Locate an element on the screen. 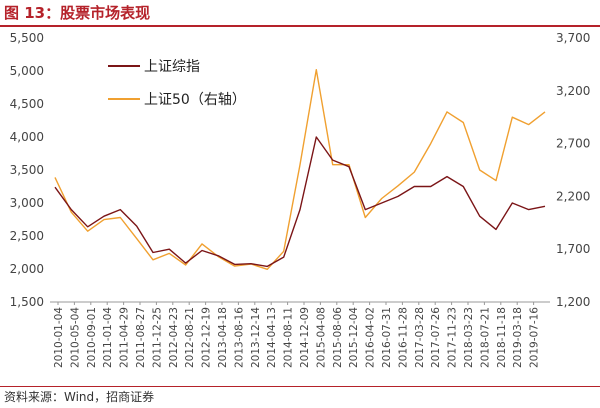  right-axis-tick-label: 3,700 is located at coordinates (573, 38).